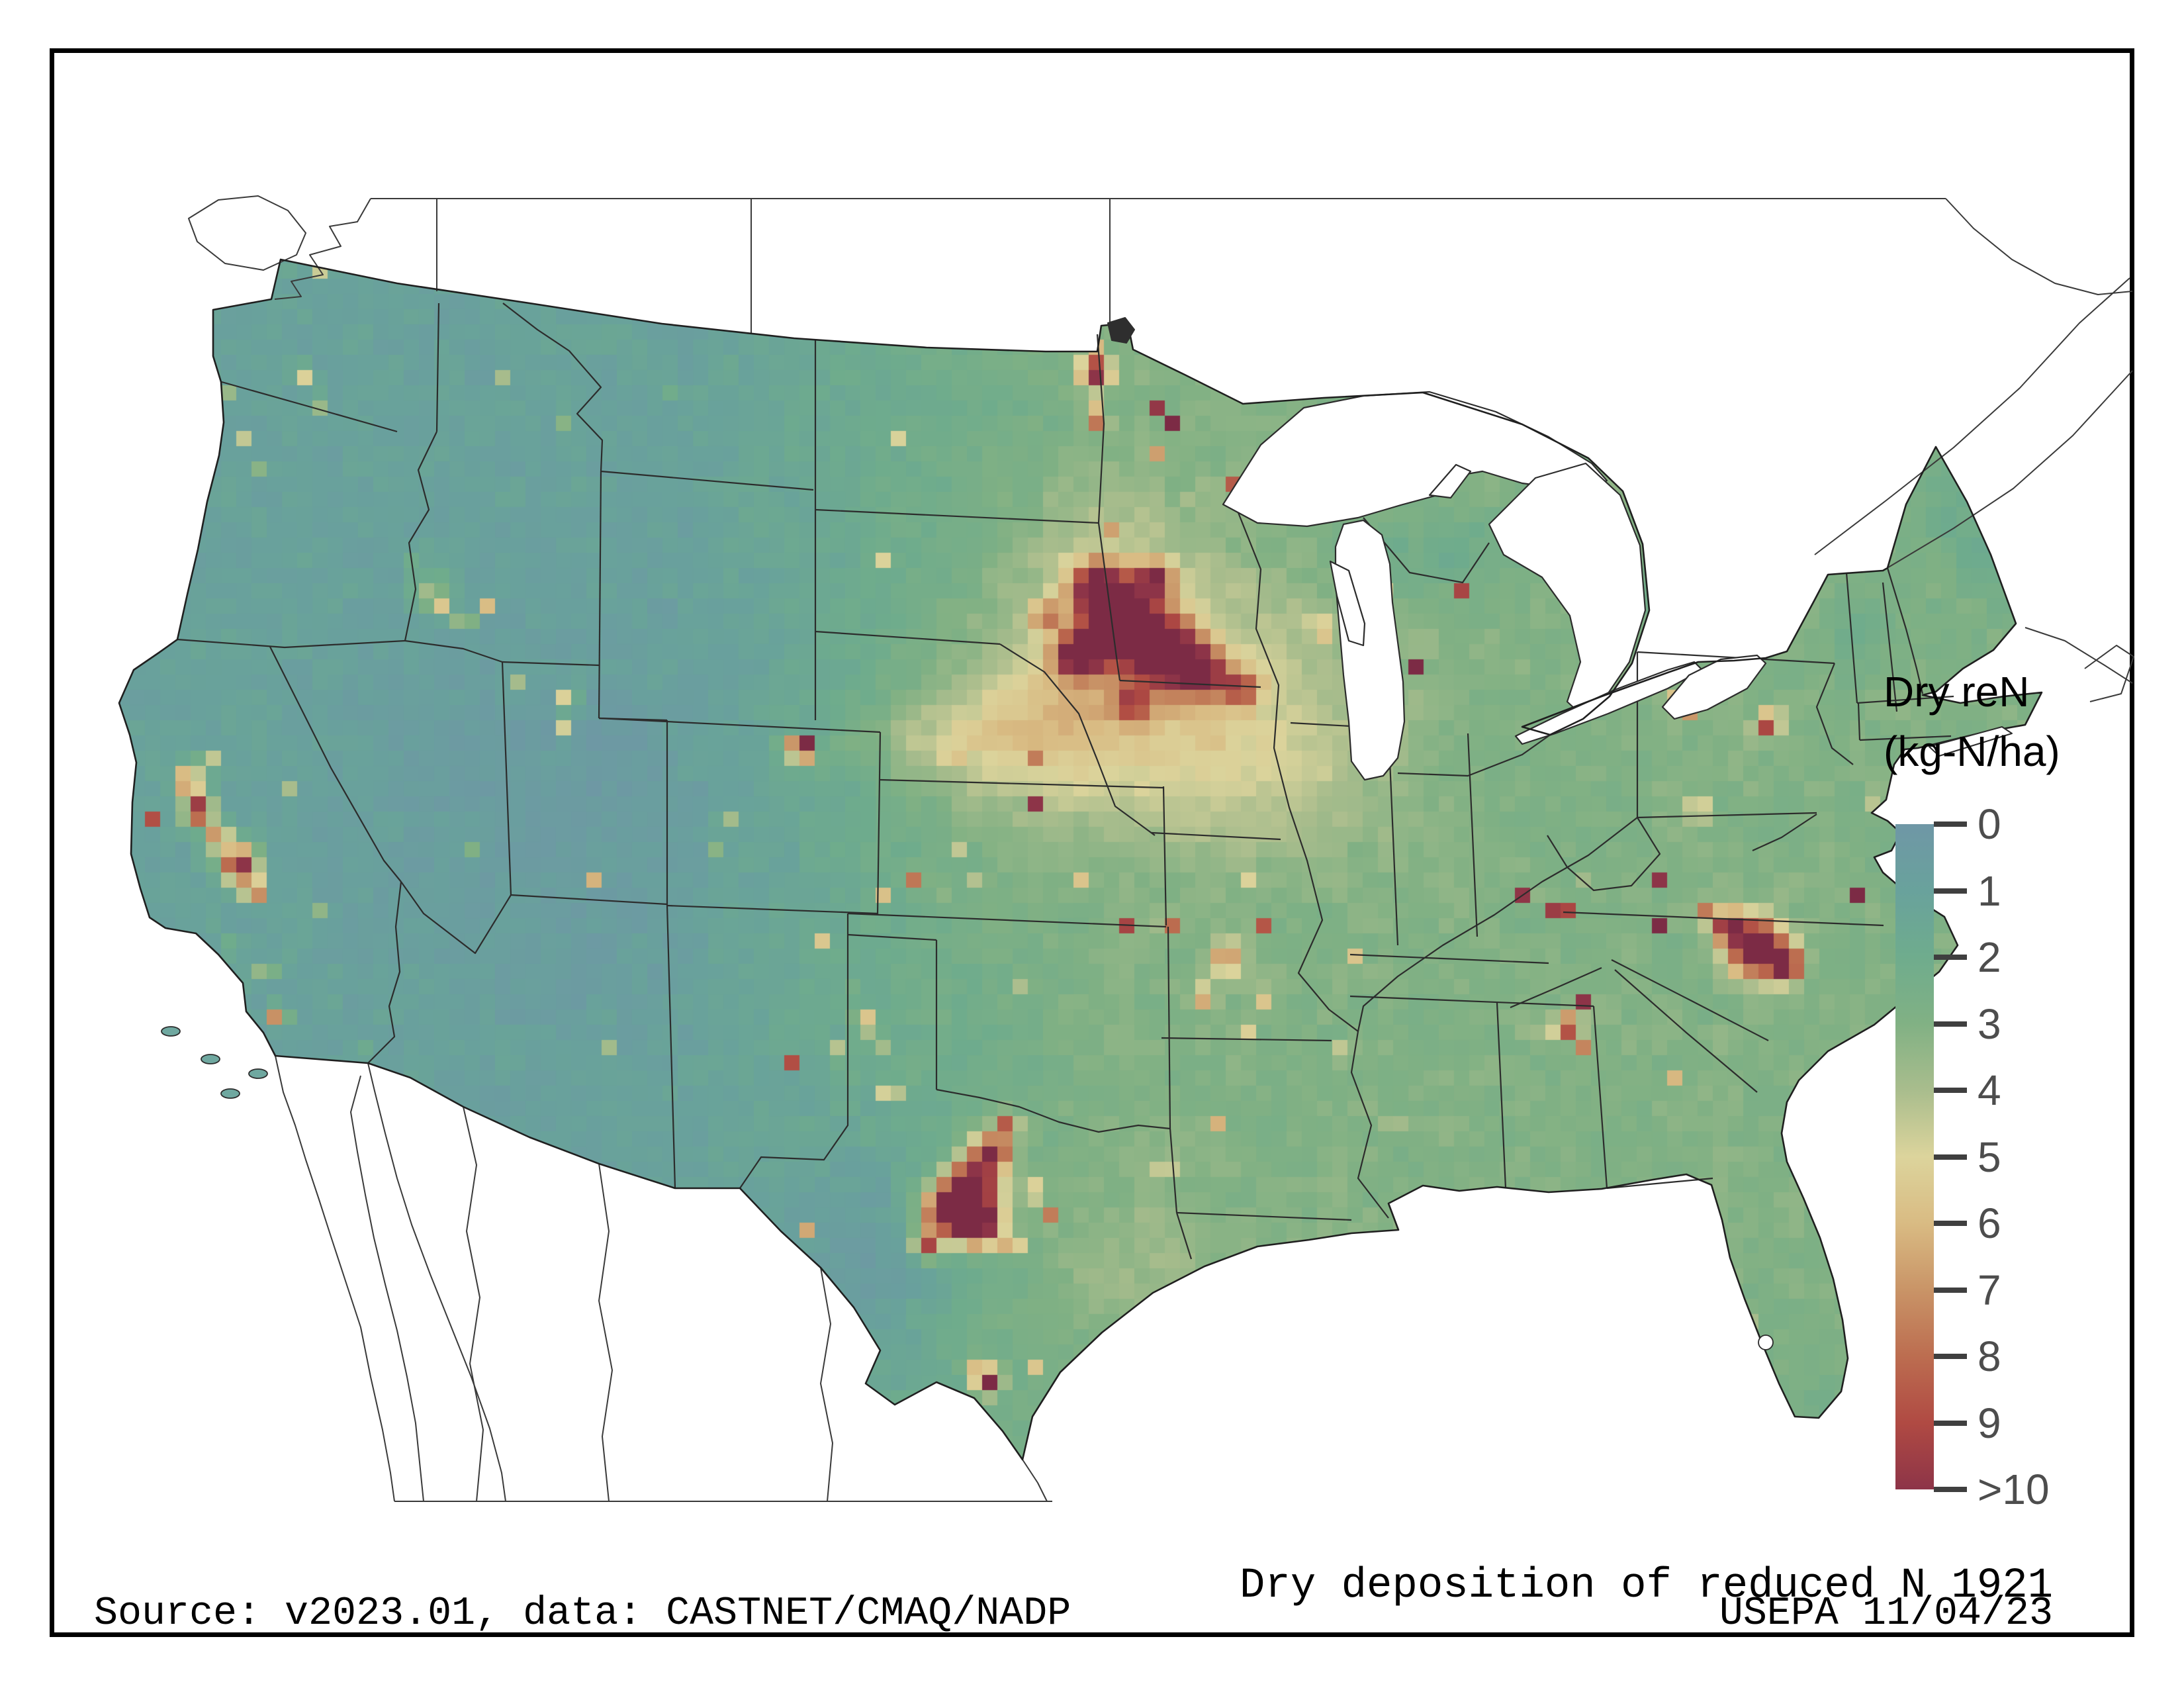 This screenshot has width=2184, height=1688. I want to click on legend-tick-label: 7, so click(1989, 1290).